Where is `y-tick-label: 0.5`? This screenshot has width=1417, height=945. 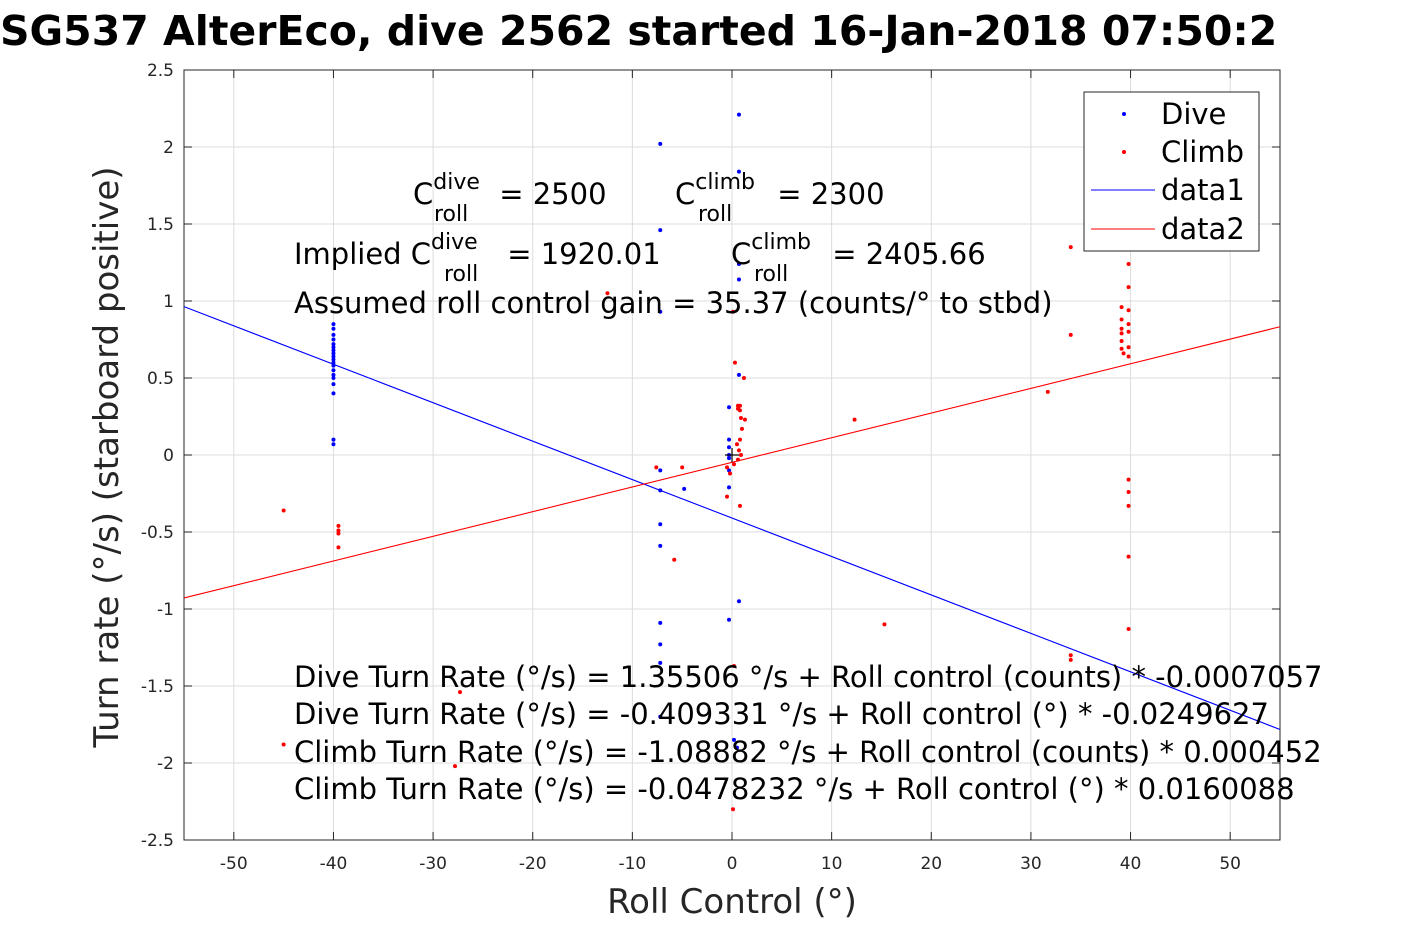
y-tick-label: 0.5 is located at coordinates (160, 379).